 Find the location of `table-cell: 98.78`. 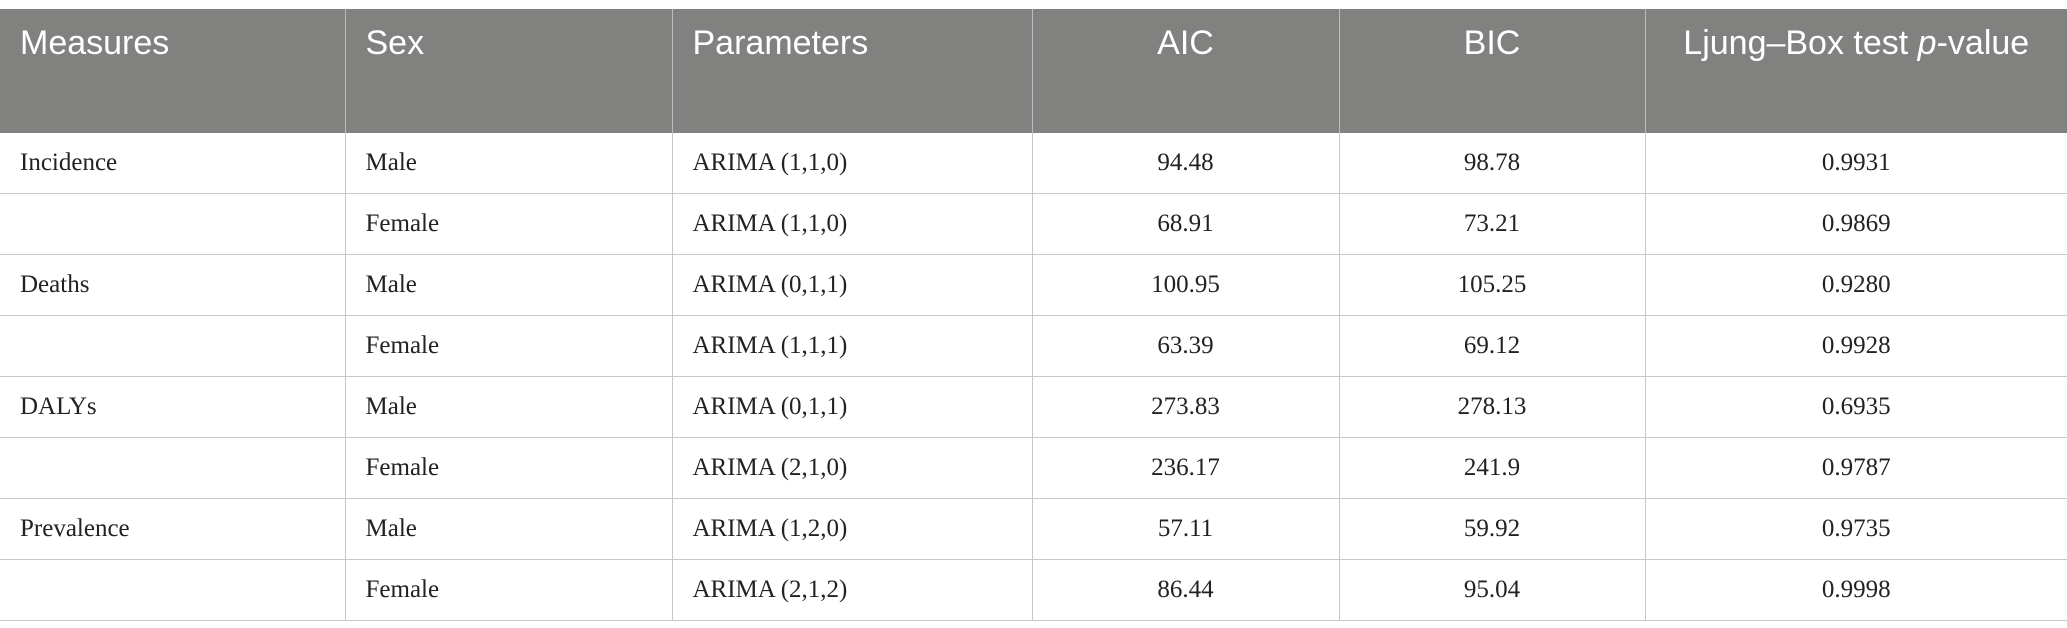

table-cell: 98.78 is located at coordinates (1491, 163).